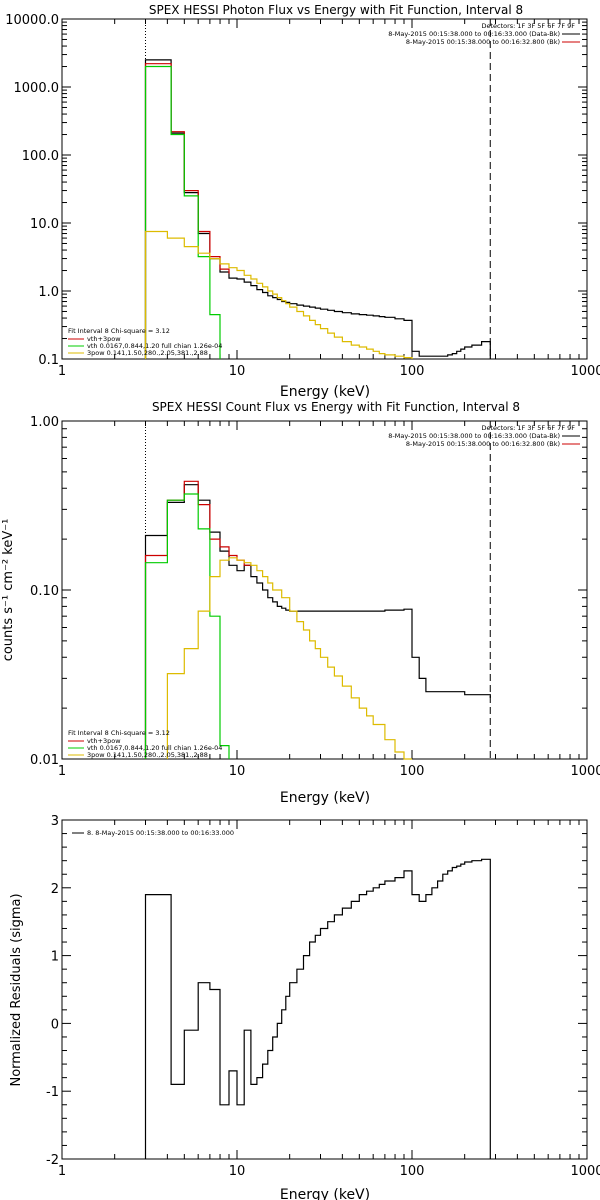 The image size is (600, 1200). What do you see at coordinates (55, 1024) in the screenshot?
I see `y-tick-label: 0` at bounding box center [55, 1024].